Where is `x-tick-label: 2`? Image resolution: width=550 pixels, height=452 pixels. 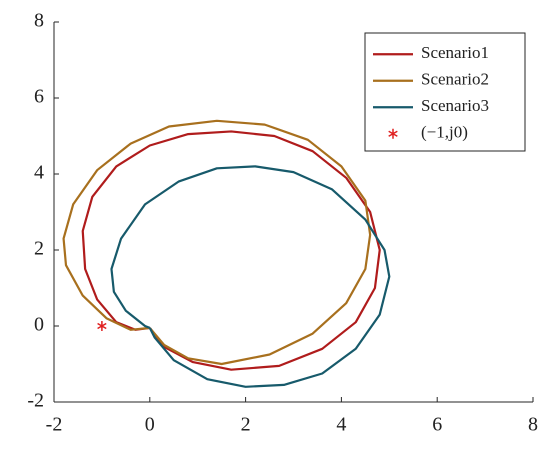 x-tick-label: 2 is located at coordinates (246, 425).